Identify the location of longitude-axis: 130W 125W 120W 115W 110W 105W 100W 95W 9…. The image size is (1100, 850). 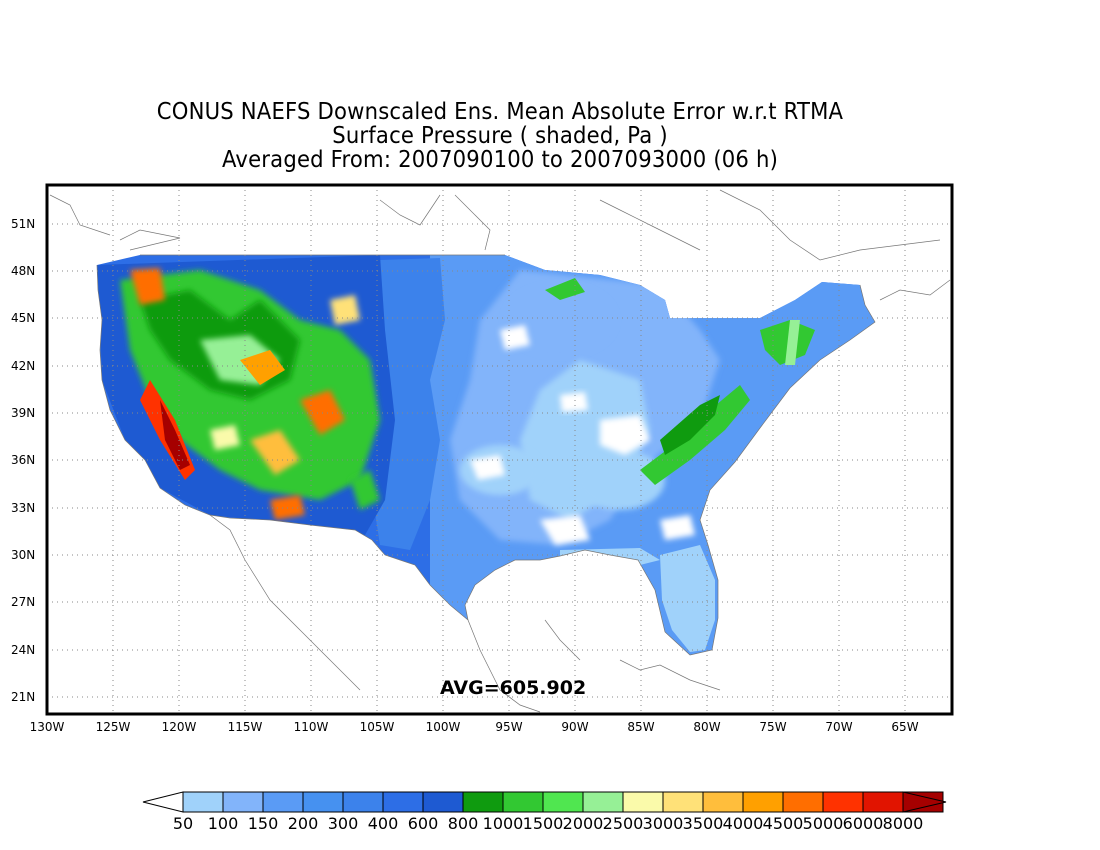
(474, 727).